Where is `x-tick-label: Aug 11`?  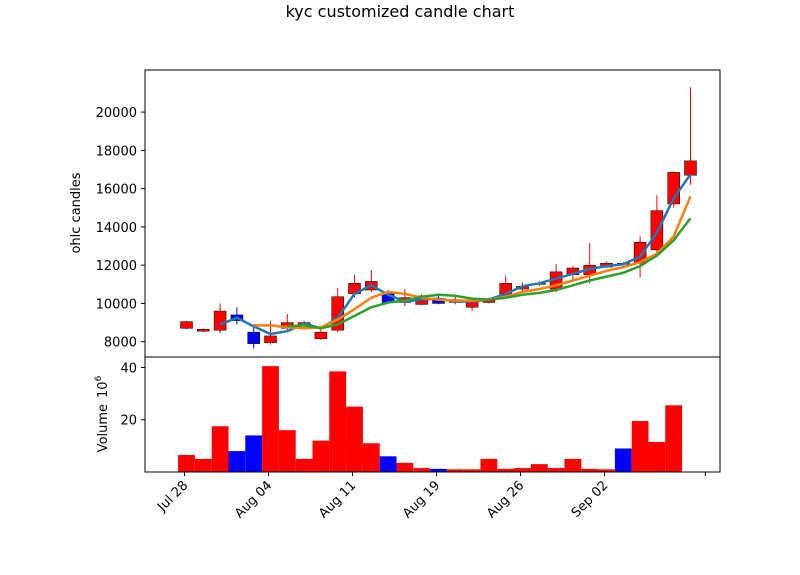
x-tick-label: Aug 11 is located at coordinates (337, 499).